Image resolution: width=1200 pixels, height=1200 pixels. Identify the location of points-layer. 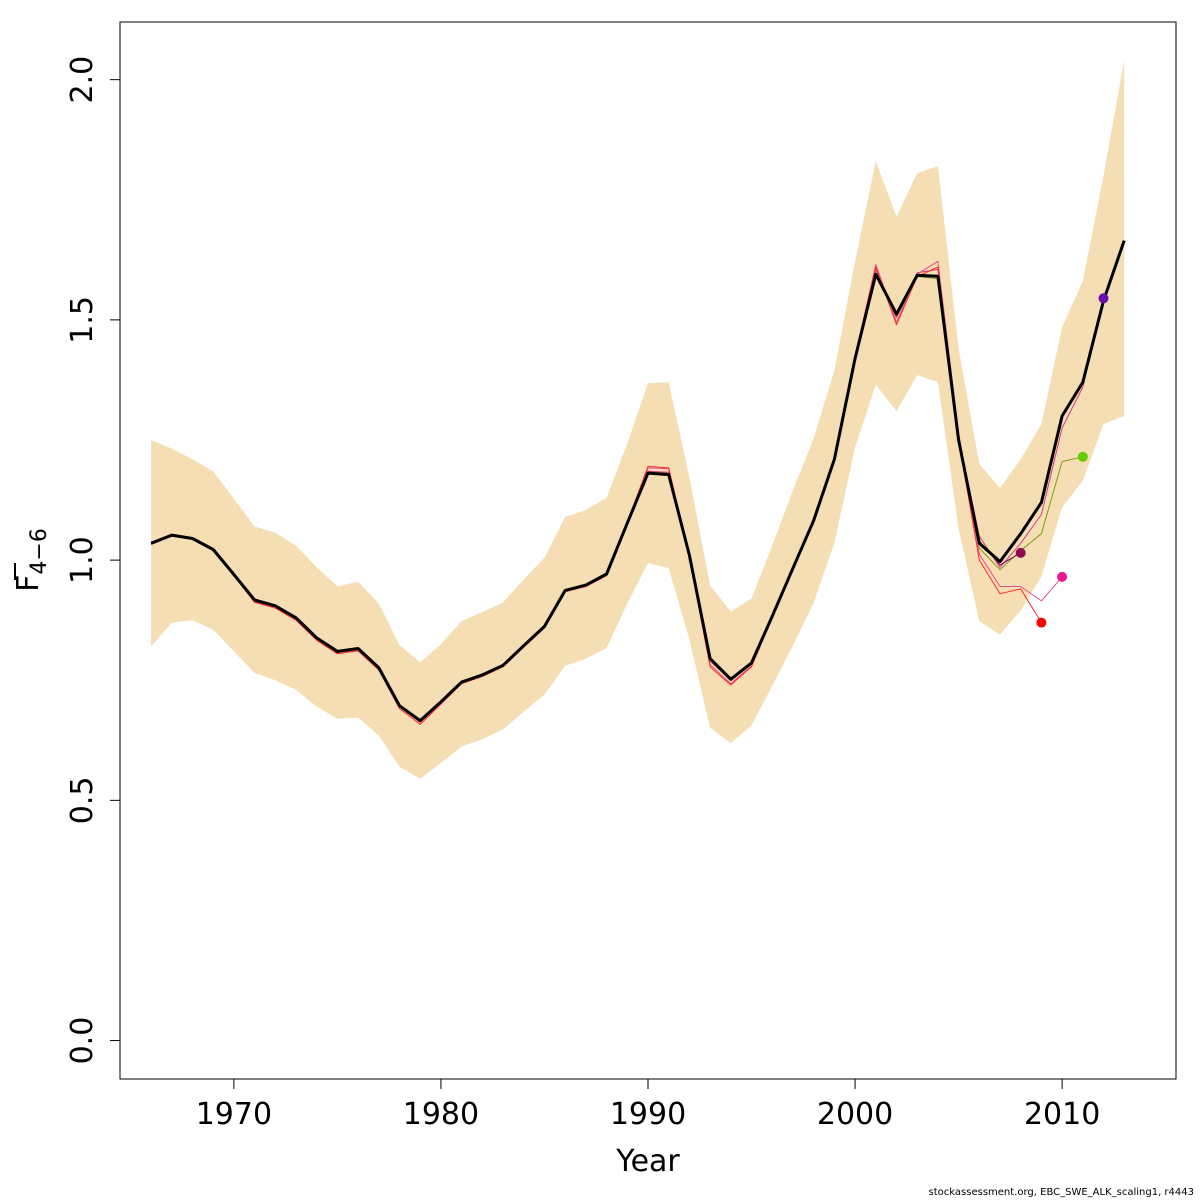
(1062, 460).